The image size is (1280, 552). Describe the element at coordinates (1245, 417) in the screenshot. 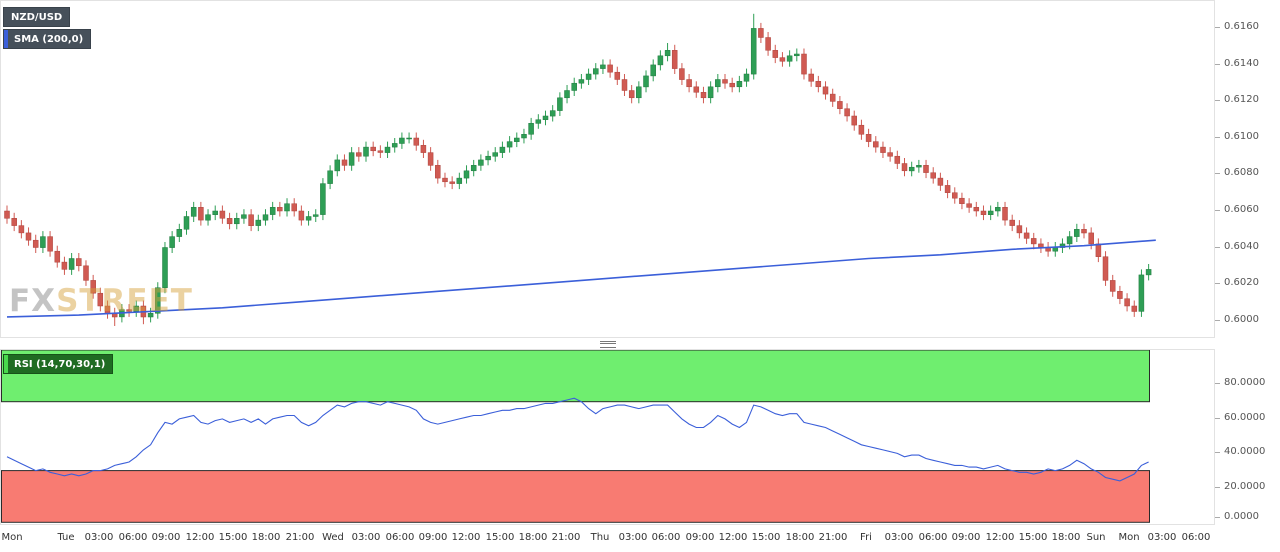

I see `rsi-tick-label: 60.0000` at that location.